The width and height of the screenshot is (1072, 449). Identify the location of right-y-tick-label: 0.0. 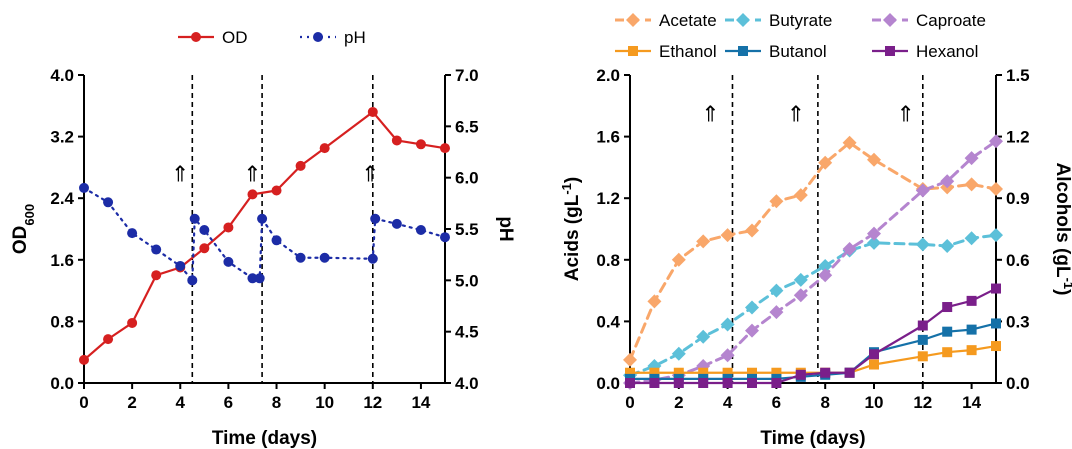
(1018, 383).